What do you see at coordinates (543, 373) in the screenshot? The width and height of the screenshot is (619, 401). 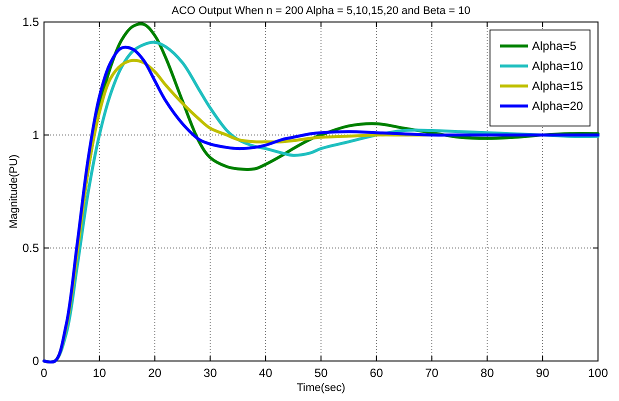 I see `x-tick-label: 90` at bounding box center [543, 373].